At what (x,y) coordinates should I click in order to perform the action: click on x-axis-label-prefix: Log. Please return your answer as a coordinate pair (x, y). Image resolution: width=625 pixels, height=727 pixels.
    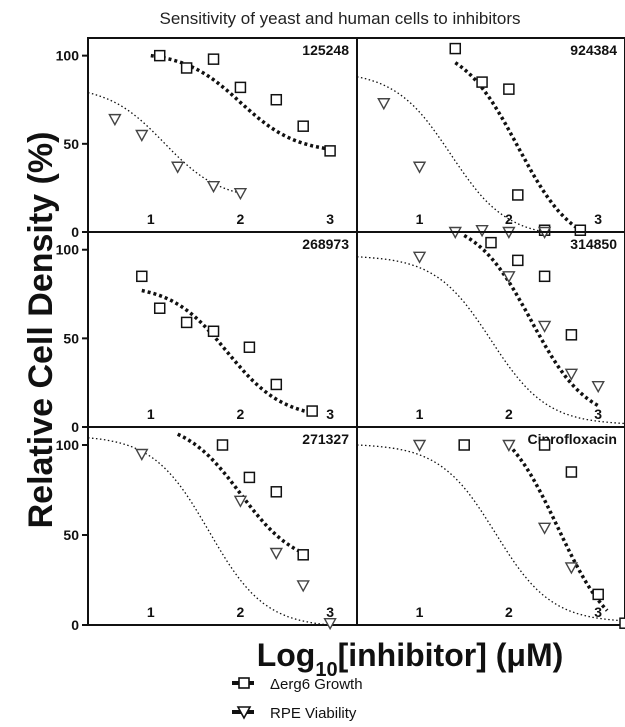
    Looking at the image, I should click on (286, 655).